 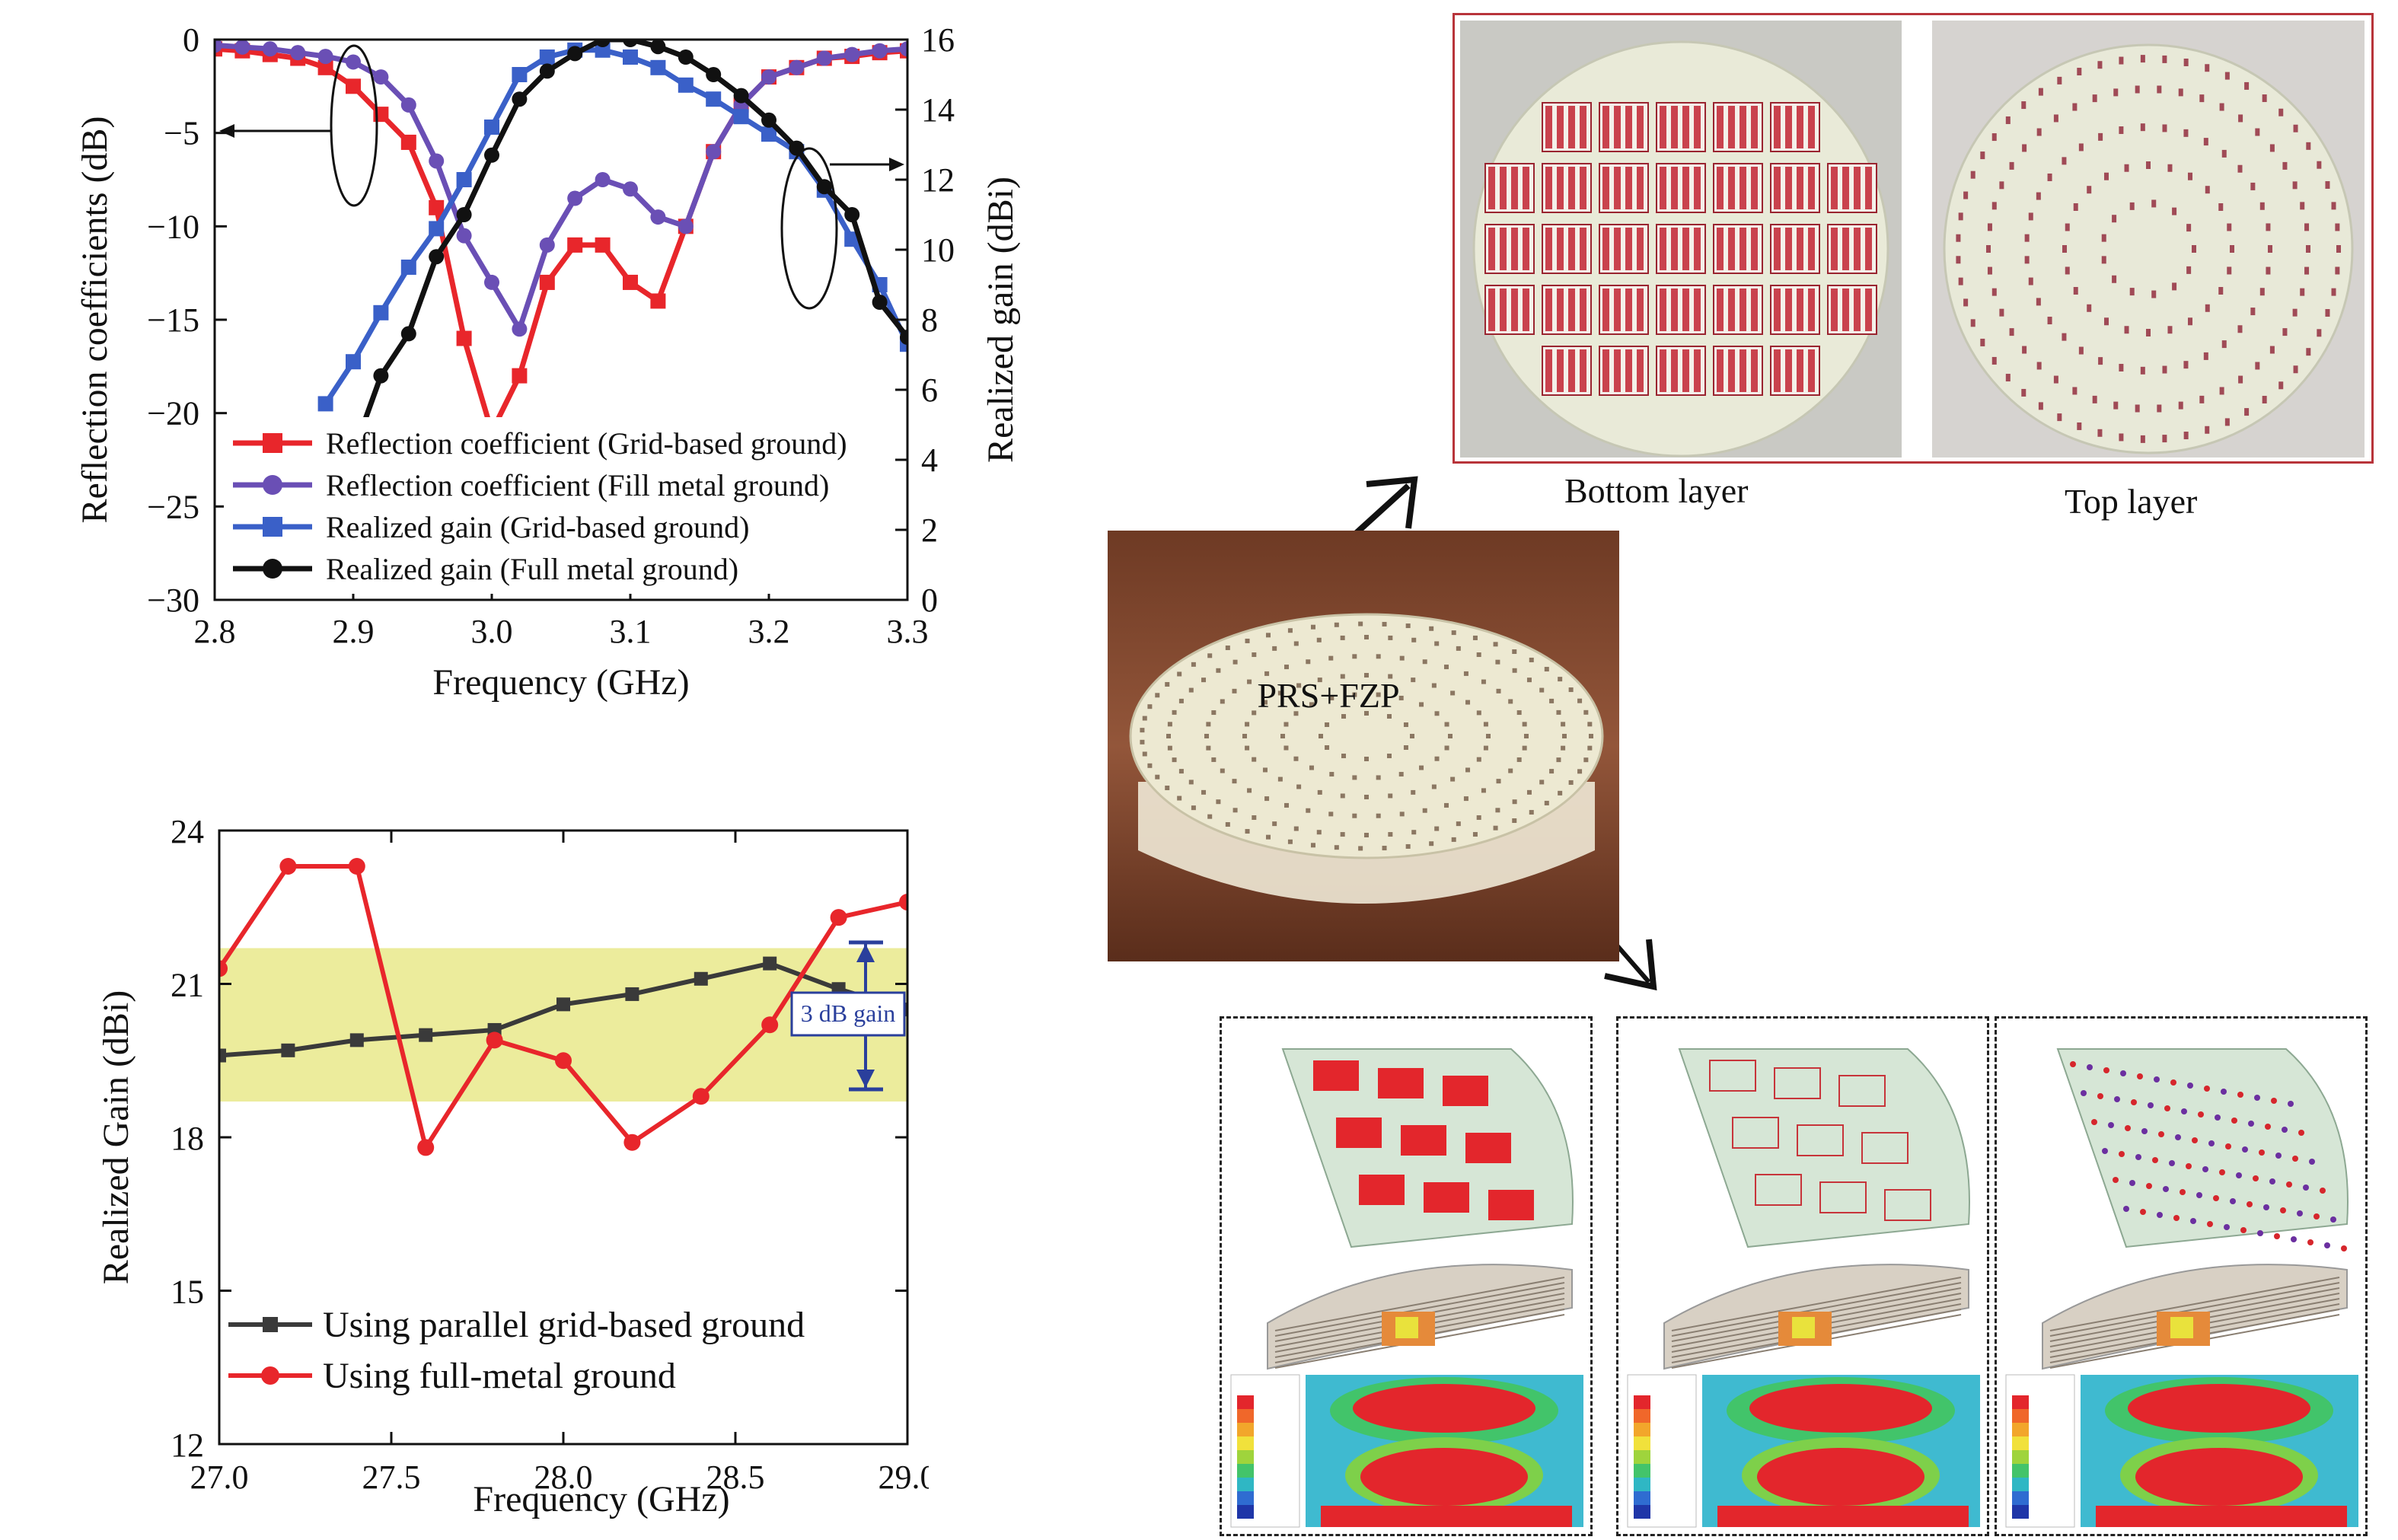 I want to click on y2-tick-label: 4, so click(x=929, y=461).